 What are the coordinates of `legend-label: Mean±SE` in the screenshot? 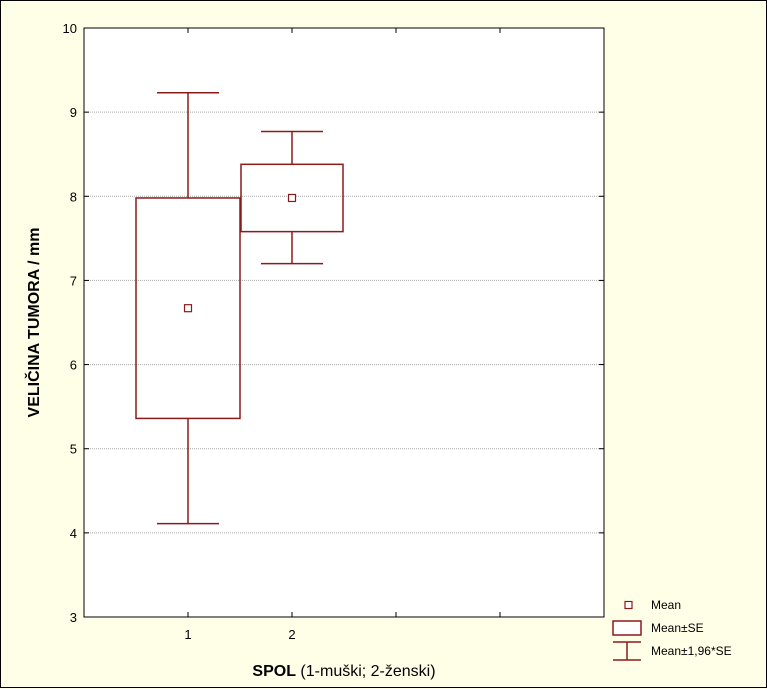 It's located at (677, 628).